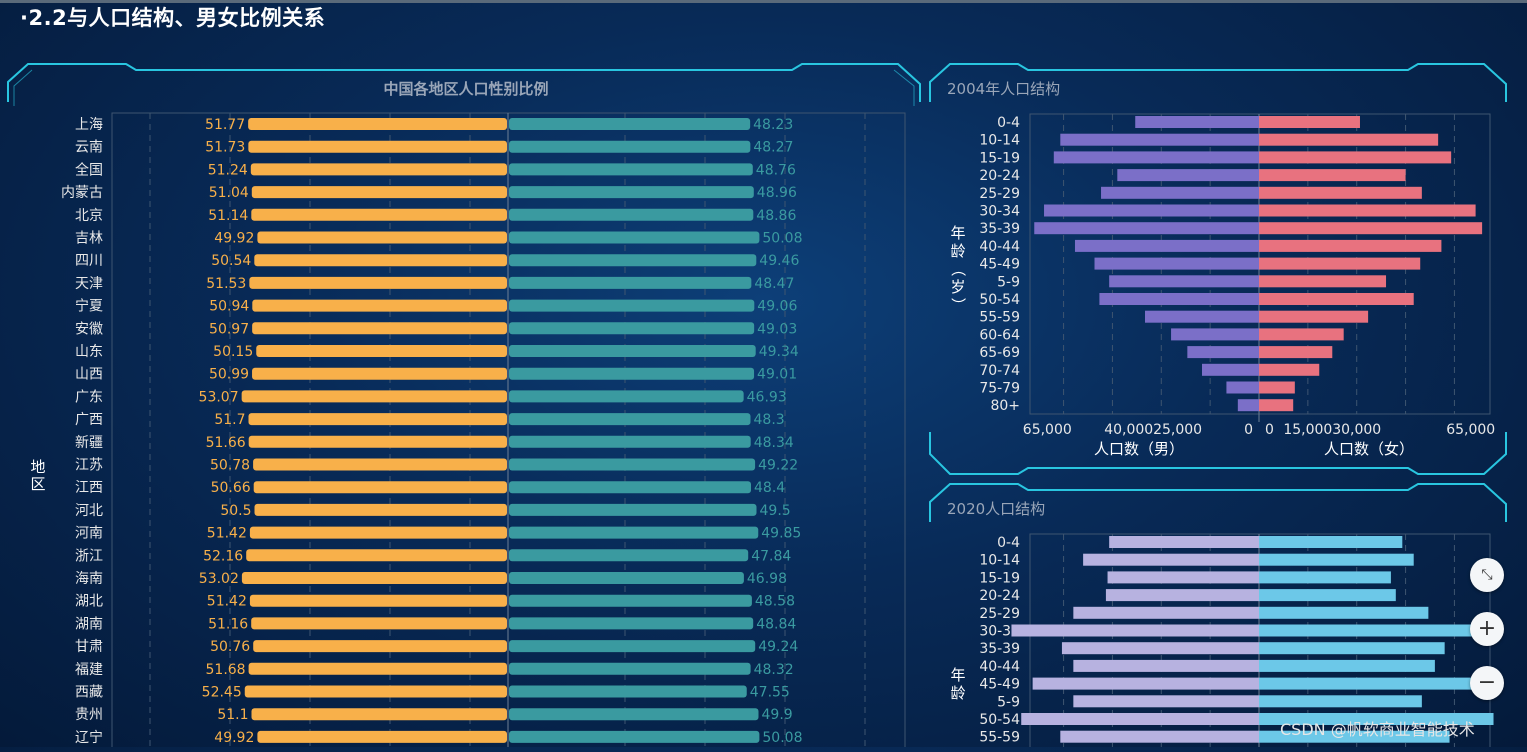 Image resolution: width=1527 pixels, height=752 pixels. Describe the element at coordinates (1139, 449) in the screenshot. I see `x-axis-label-male: 人口数（男）` at that location.